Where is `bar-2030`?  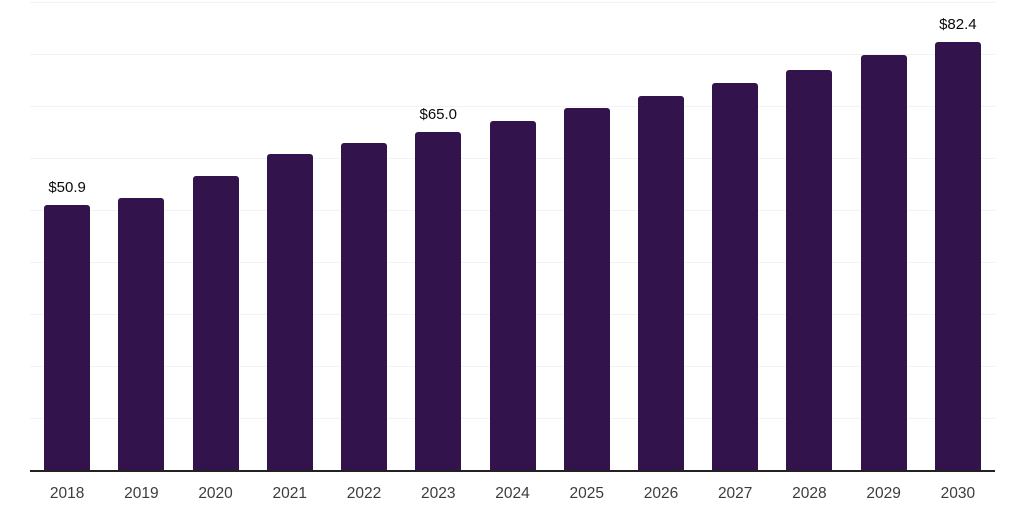
bar-2030 is located at coordinates (957, 255).